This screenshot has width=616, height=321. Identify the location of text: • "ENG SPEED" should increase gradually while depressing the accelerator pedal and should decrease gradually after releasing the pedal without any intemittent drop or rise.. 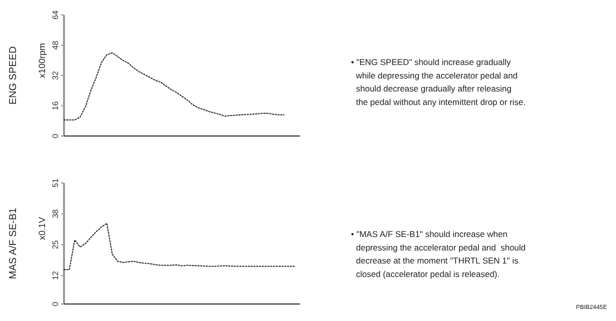
(438, 82).